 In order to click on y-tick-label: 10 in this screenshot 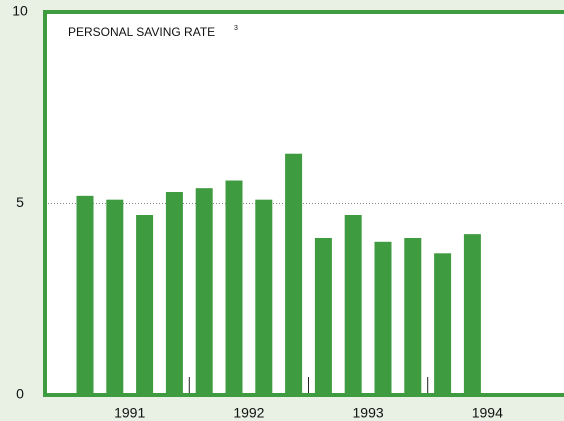, I will do `click(20, 11)`.